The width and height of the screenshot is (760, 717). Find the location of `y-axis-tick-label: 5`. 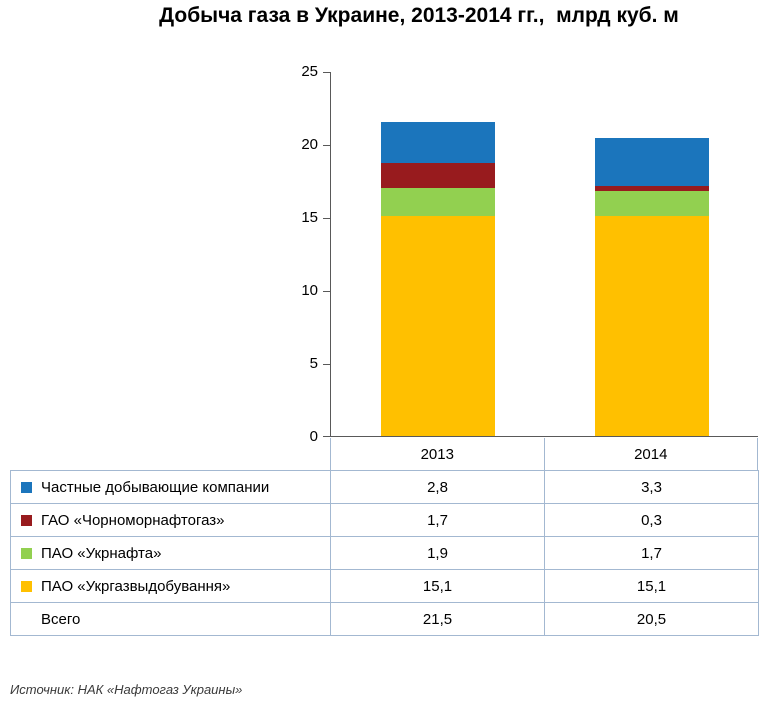

y-axis-tick-label: 5 is located at coordinates (313, 363).